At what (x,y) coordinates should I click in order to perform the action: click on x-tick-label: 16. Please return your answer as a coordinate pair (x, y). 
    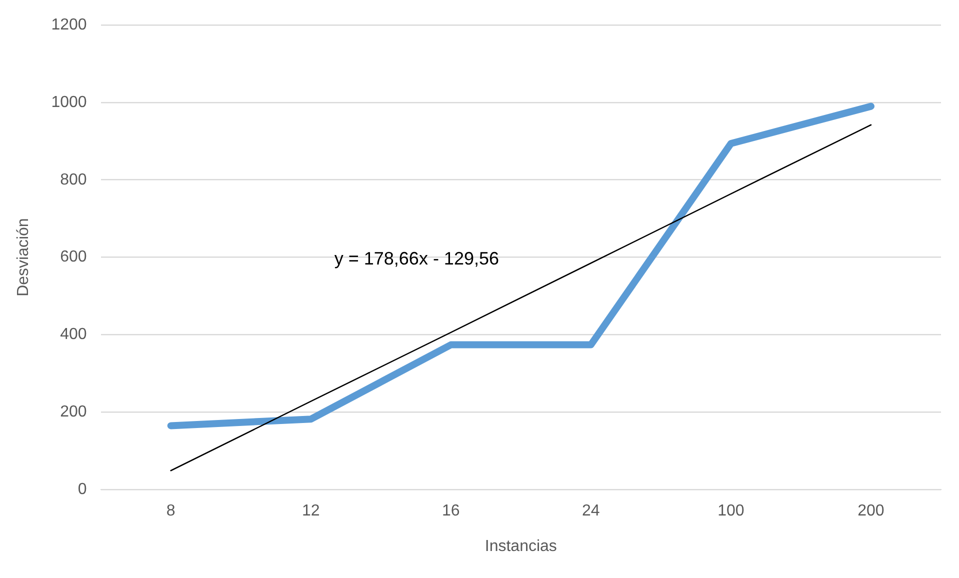
    Looking at the image, I should click on (451, 511).